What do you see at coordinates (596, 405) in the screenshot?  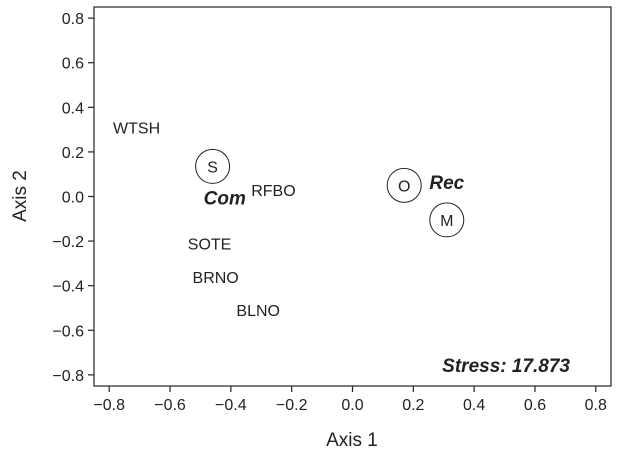 I see `x-tick-label: 0.8` at bounding box center [596, 405].